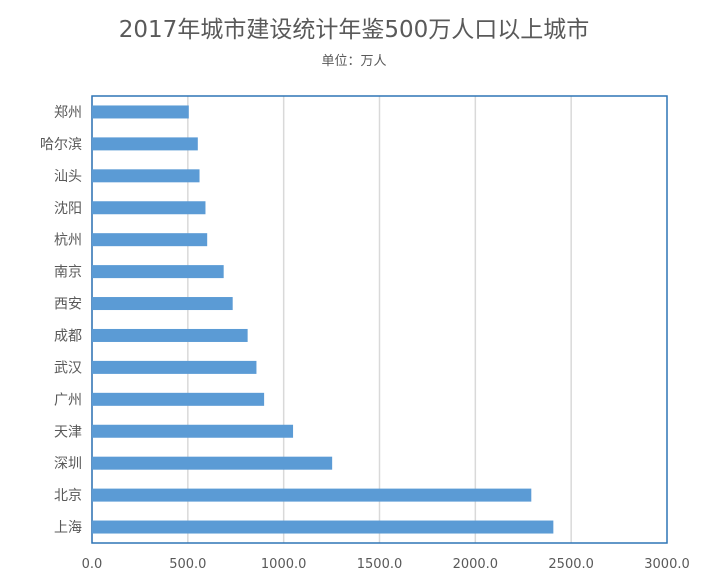  I want to click on y-tick-label: 汕头, so click(68, 177).